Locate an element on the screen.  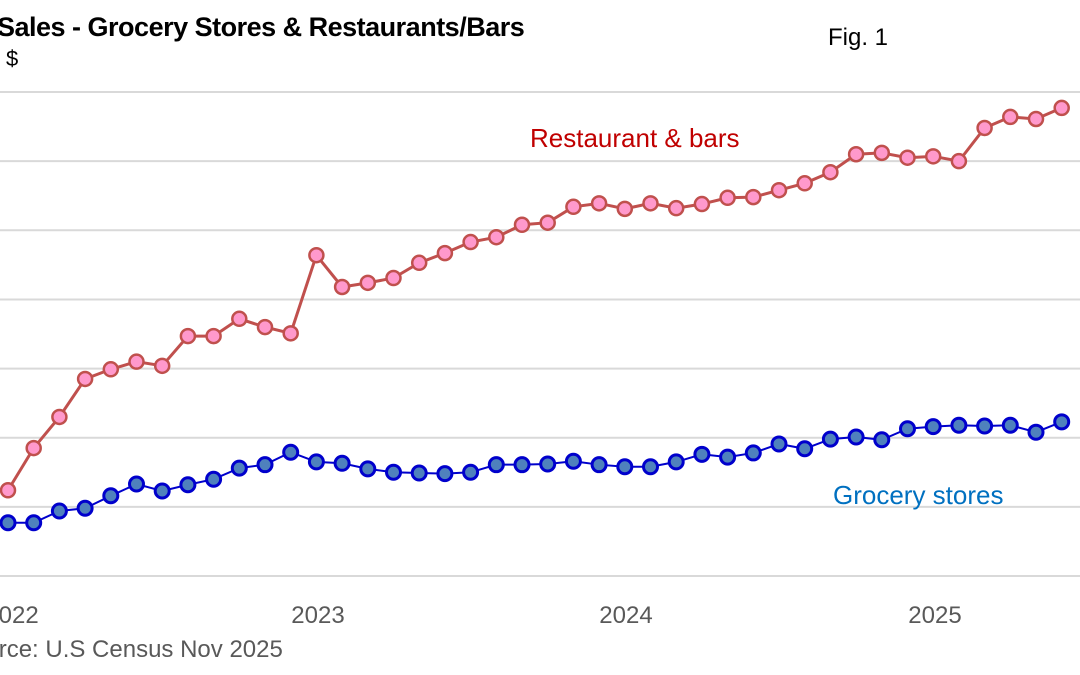
y-axis-unit: $ is located at coordinates (12, 58).